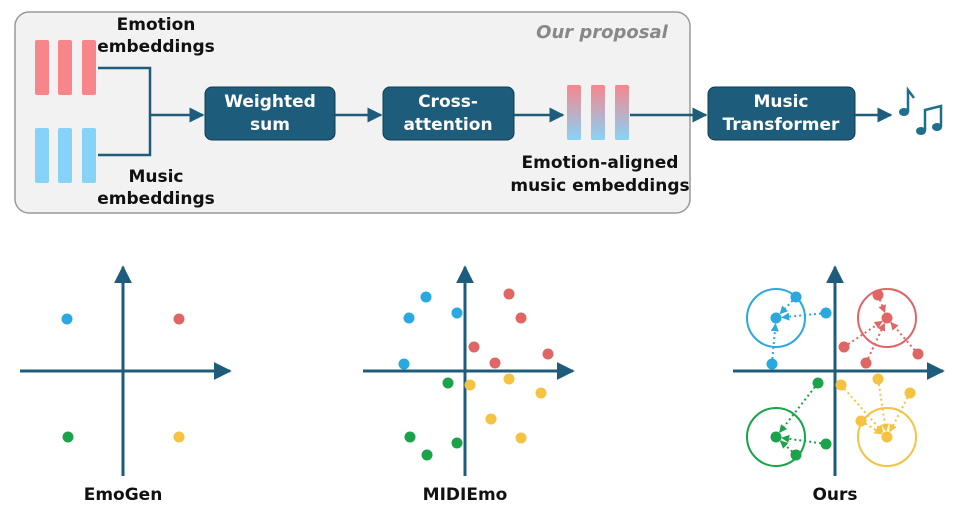  What do you see at coordinates (781, 113) in the screenshot?
I see `music-transformer-box: Music Transformer` at bounding box center [781, 113].